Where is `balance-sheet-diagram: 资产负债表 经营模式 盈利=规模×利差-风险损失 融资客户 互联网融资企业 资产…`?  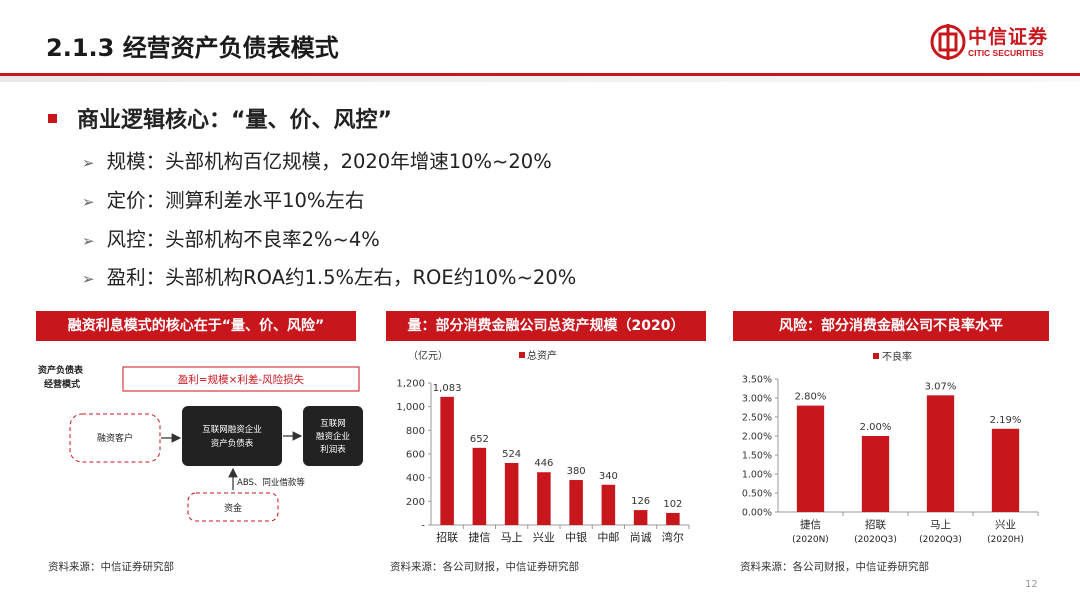 balance-sheet-diagram: 资产负债表 经营模式 盈利=规模×利差-风险损失 融资客户 互联网融资企业 资产… is located at coordinates (200, 443).